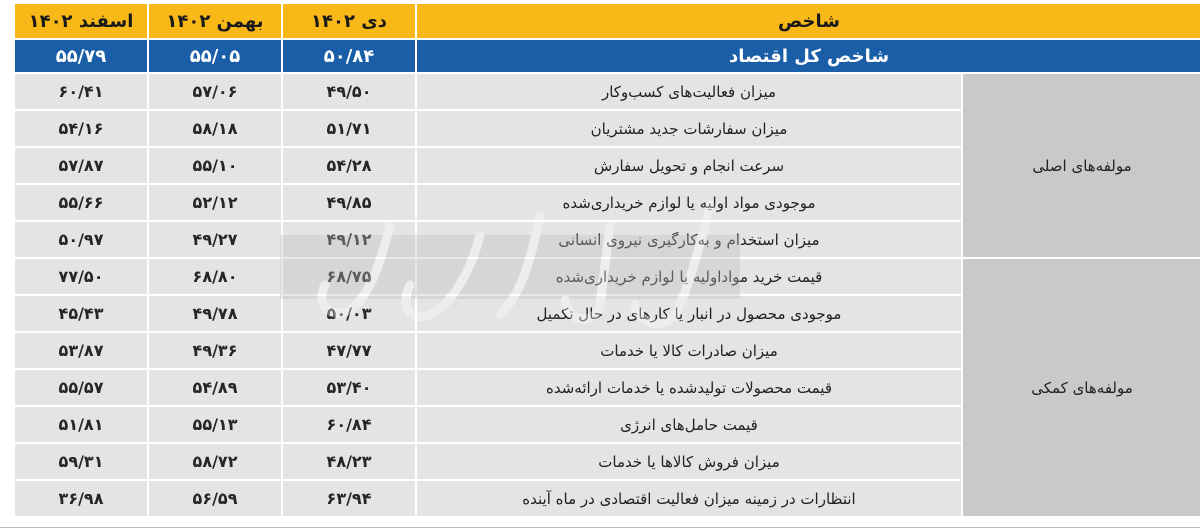  I want to click on value-bahman: ۵۵/۱۰, so click(215, 165).